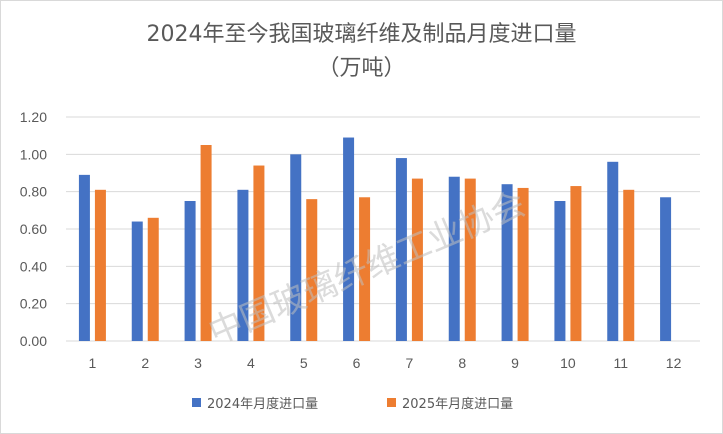  Describe the element at coordinates (620, 363) in the screenshot. I see `x-tick-label: 11` at that location.